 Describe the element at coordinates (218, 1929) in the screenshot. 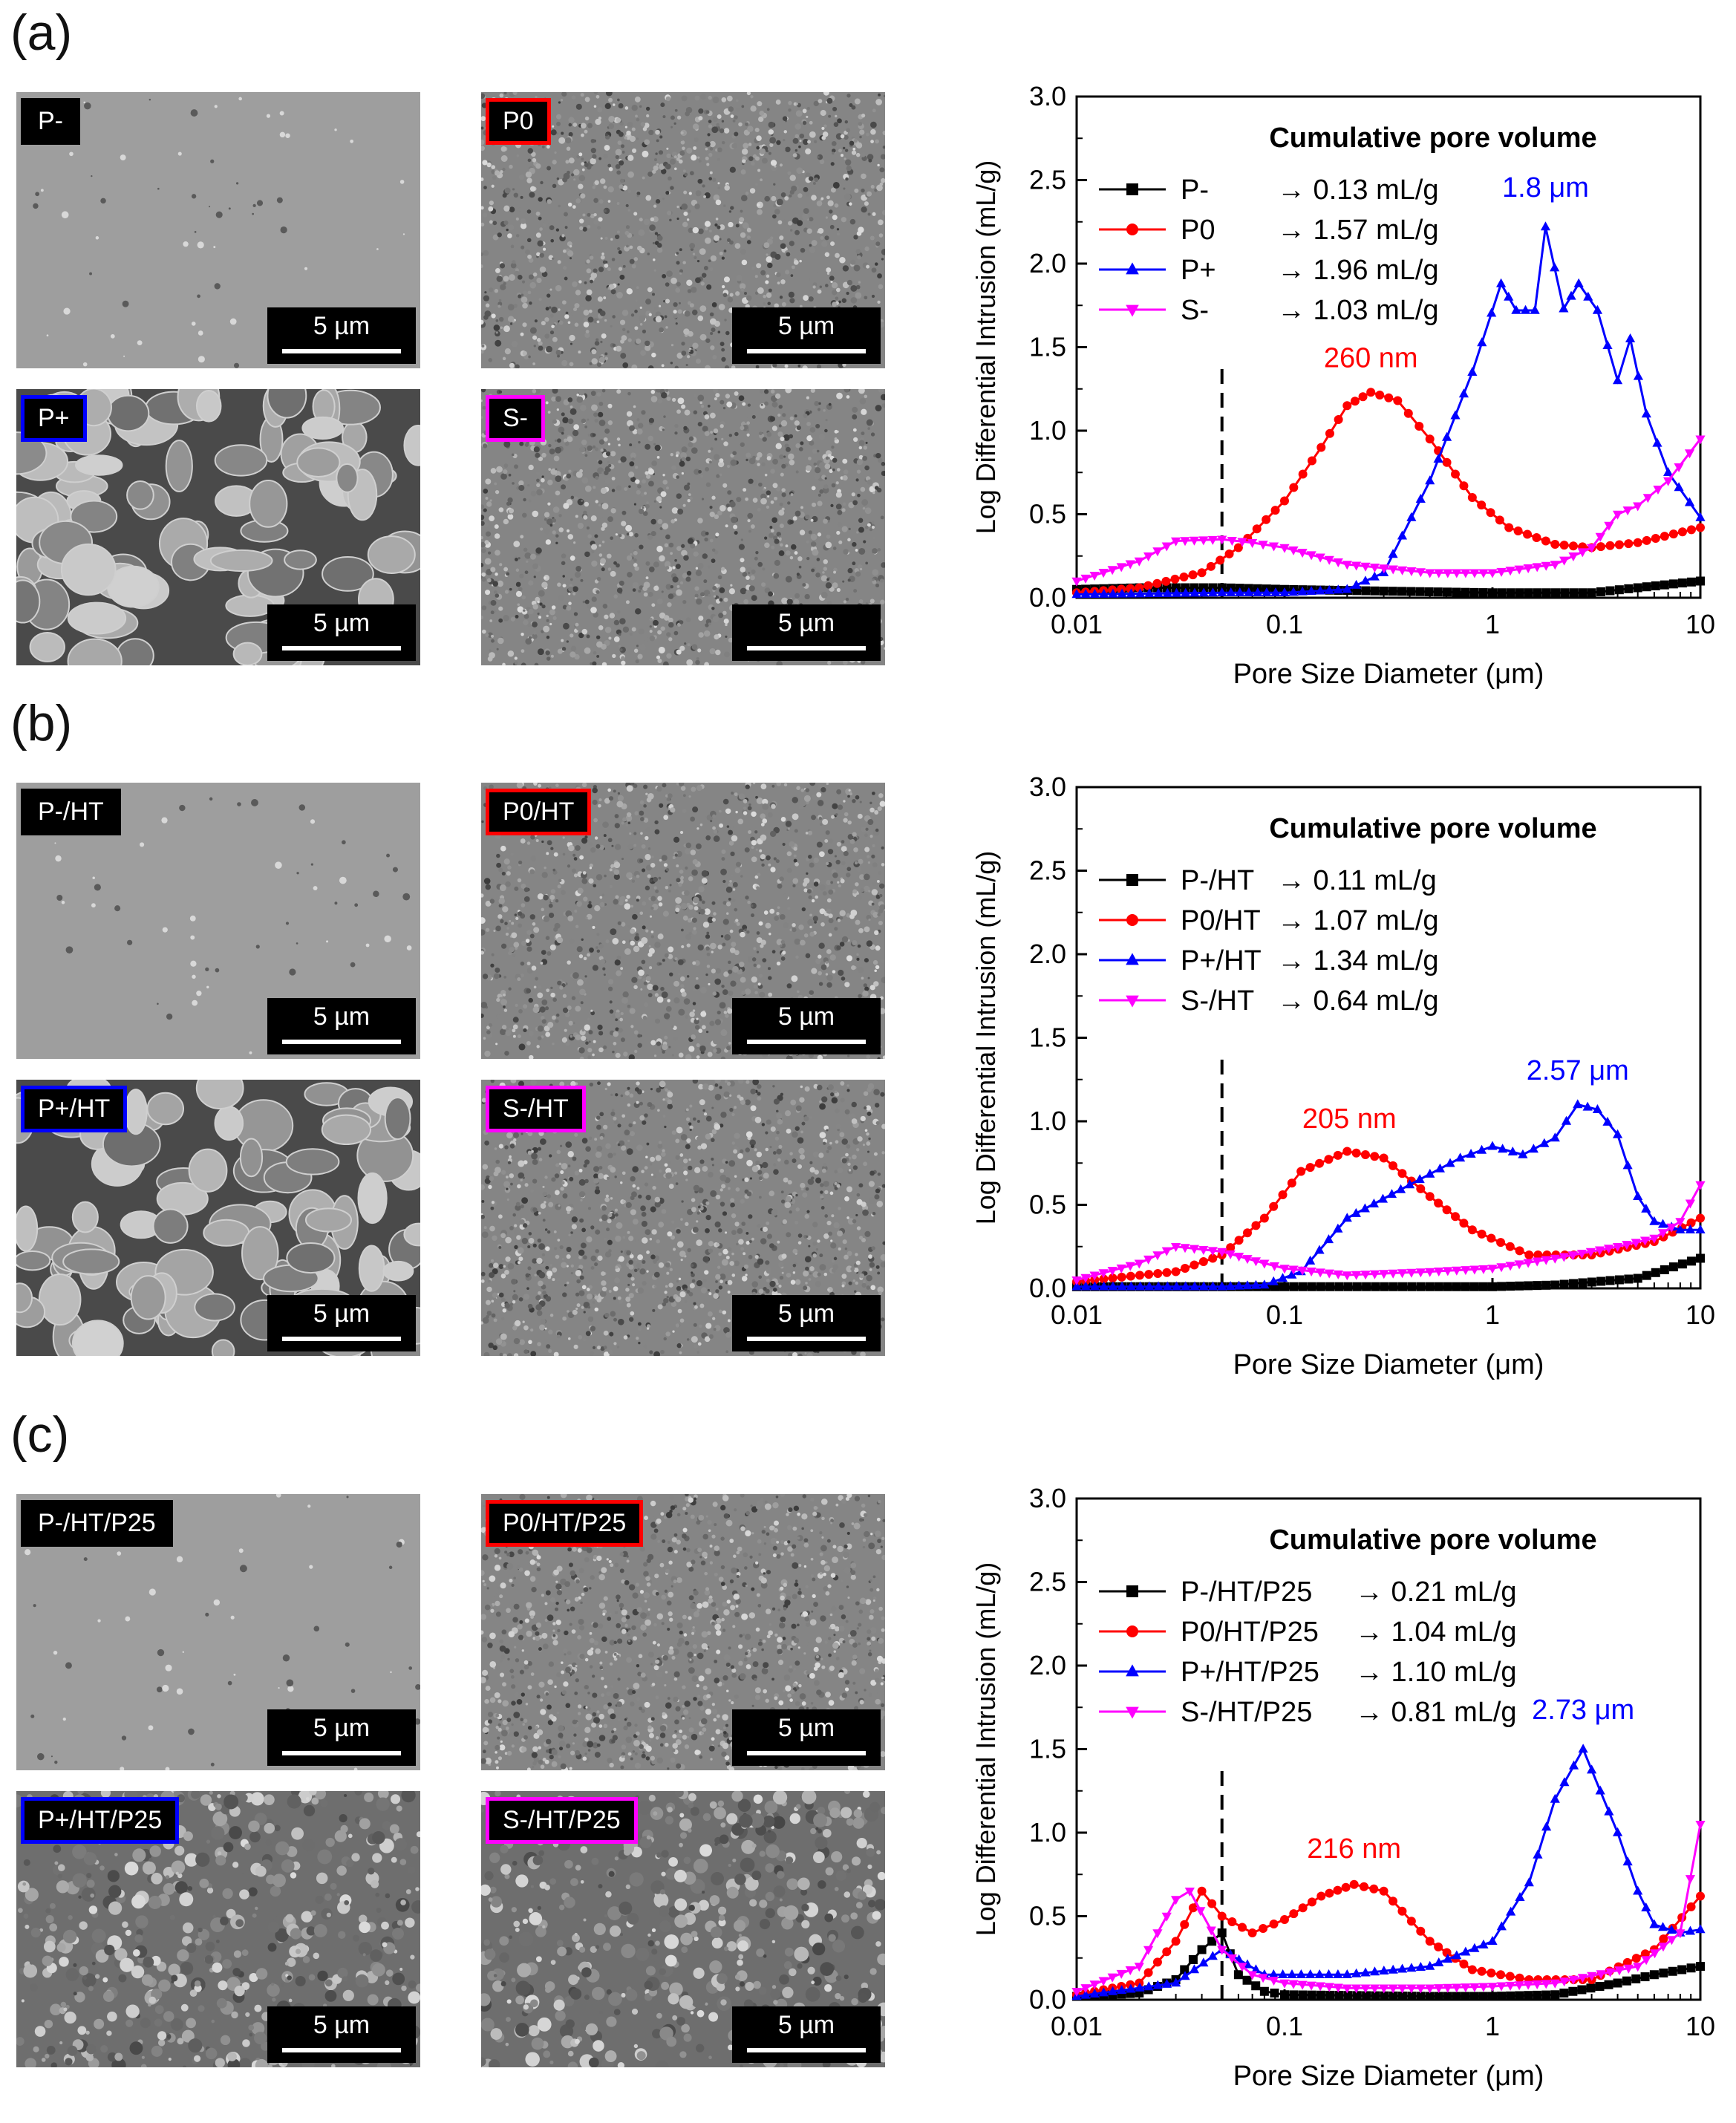

I see `sem-image: P+/HT/P25 5 µm` at that location.